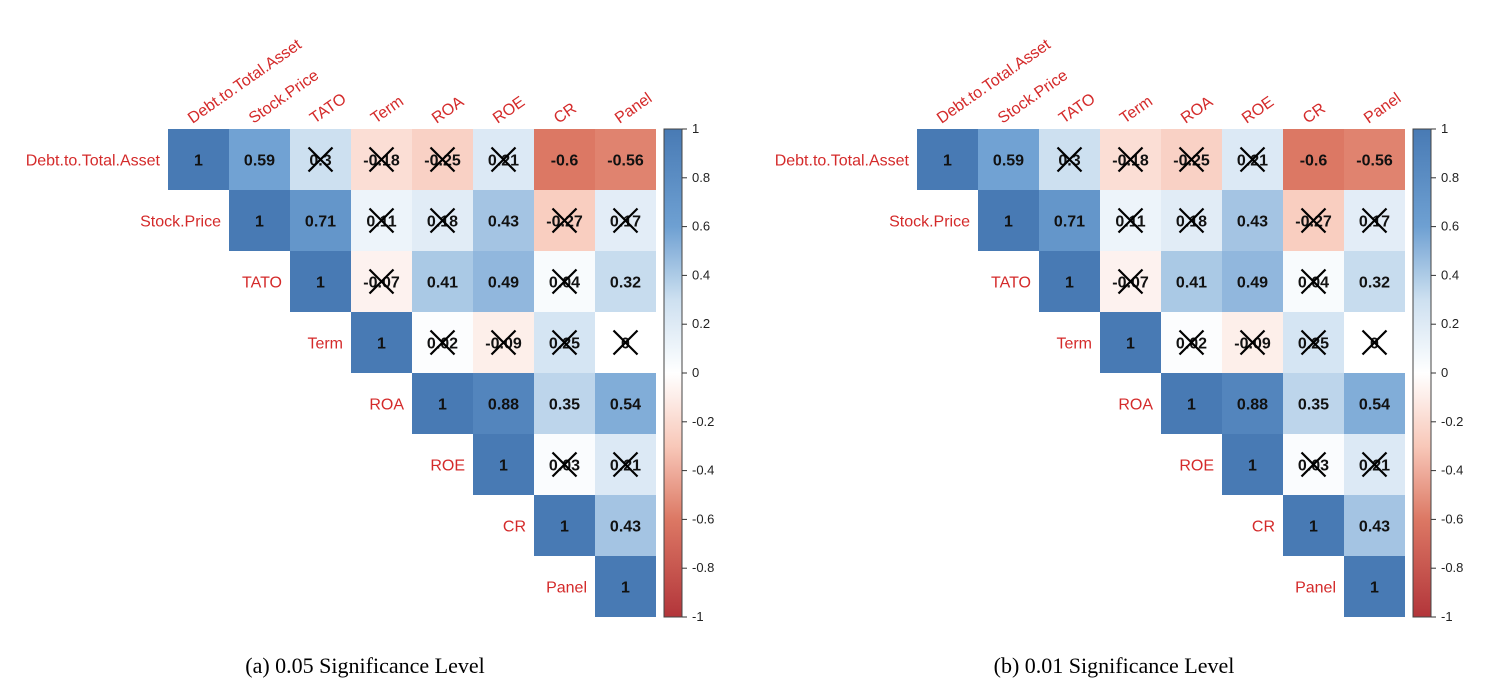 This screenshot has height=684, width=1485. Describe the element at coordinates (1313, 405) in the screenshot. I see `cell-value-label: 0.35` at that location.